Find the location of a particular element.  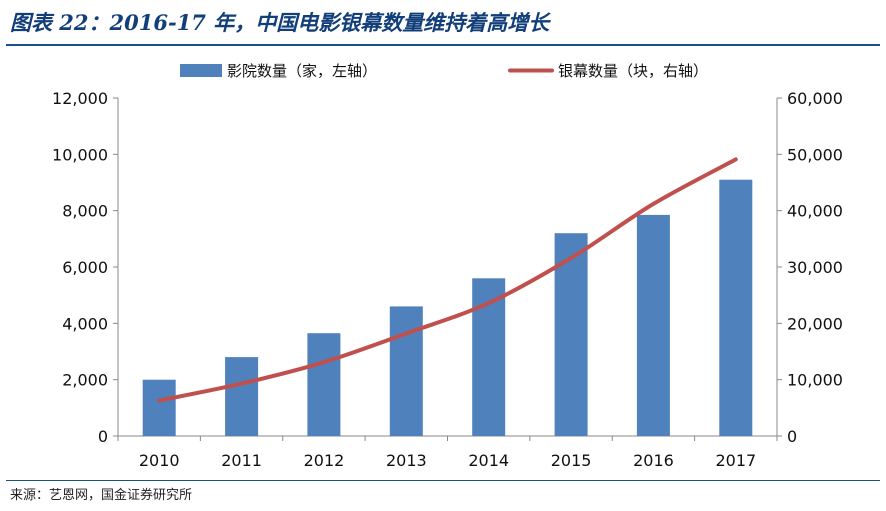

x-tick-label: 2014 is located at coordinates (488, 460).